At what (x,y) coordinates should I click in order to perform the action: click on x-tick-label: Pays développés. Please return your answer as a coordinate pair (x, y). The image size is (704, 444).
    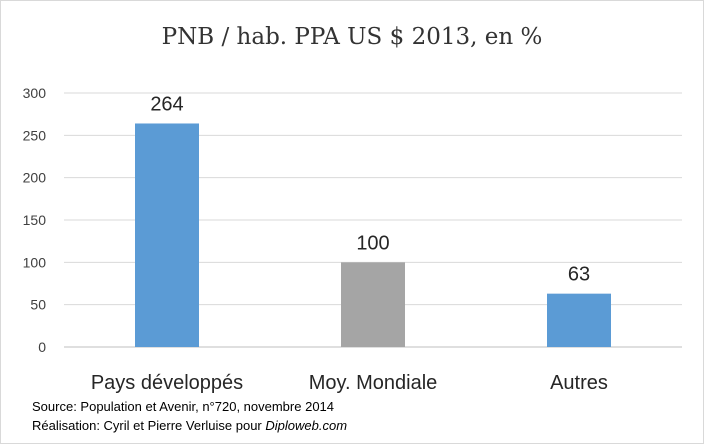
    Looking at the image, I should click on (167, 383).